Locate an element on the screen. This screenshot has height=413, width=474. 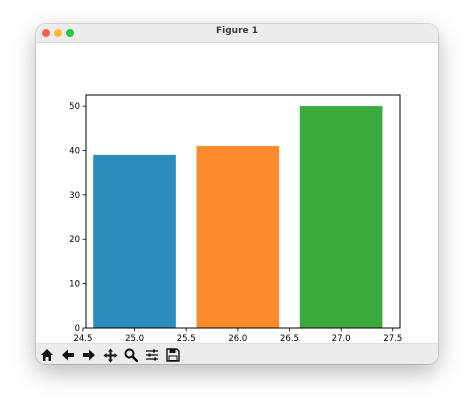
x-tick-label: 25.5 is located at coordinates (186, 338).